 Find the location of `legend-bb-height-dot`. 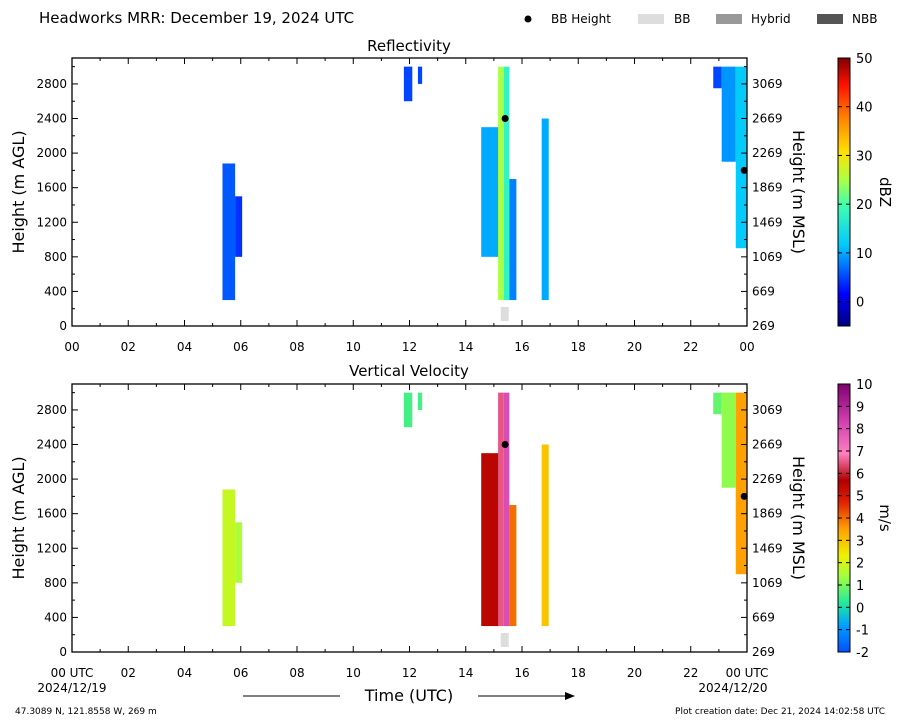

legend-bb-height-dot is located at coordinates (528, 19).